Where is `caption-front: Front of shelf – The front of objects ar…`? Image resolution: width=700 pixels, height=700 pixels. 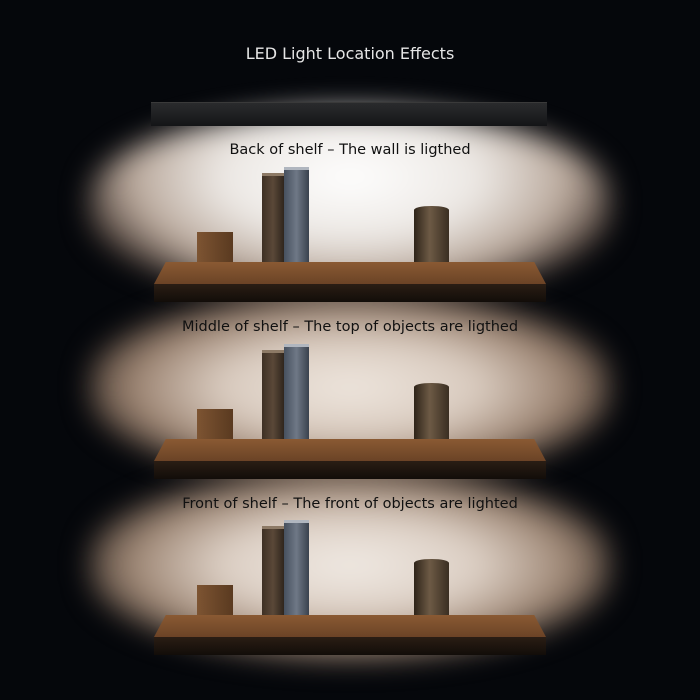
caption-front: Front of shelf – The front of objects ar… is located at coordinates (350, 504).